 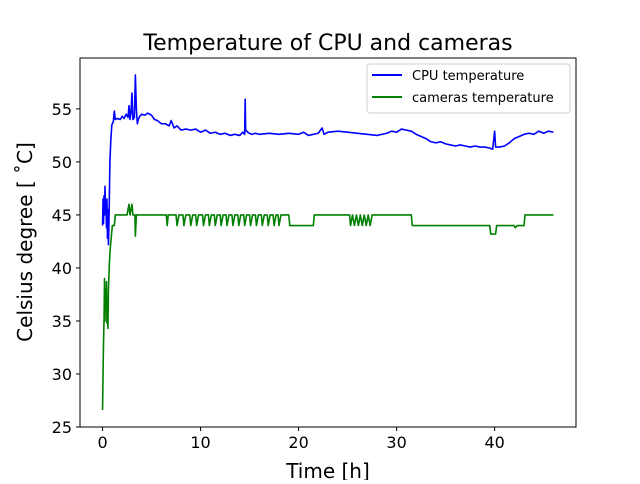 I want to click on x-tick-label: 30, so click(x=396, y=442).